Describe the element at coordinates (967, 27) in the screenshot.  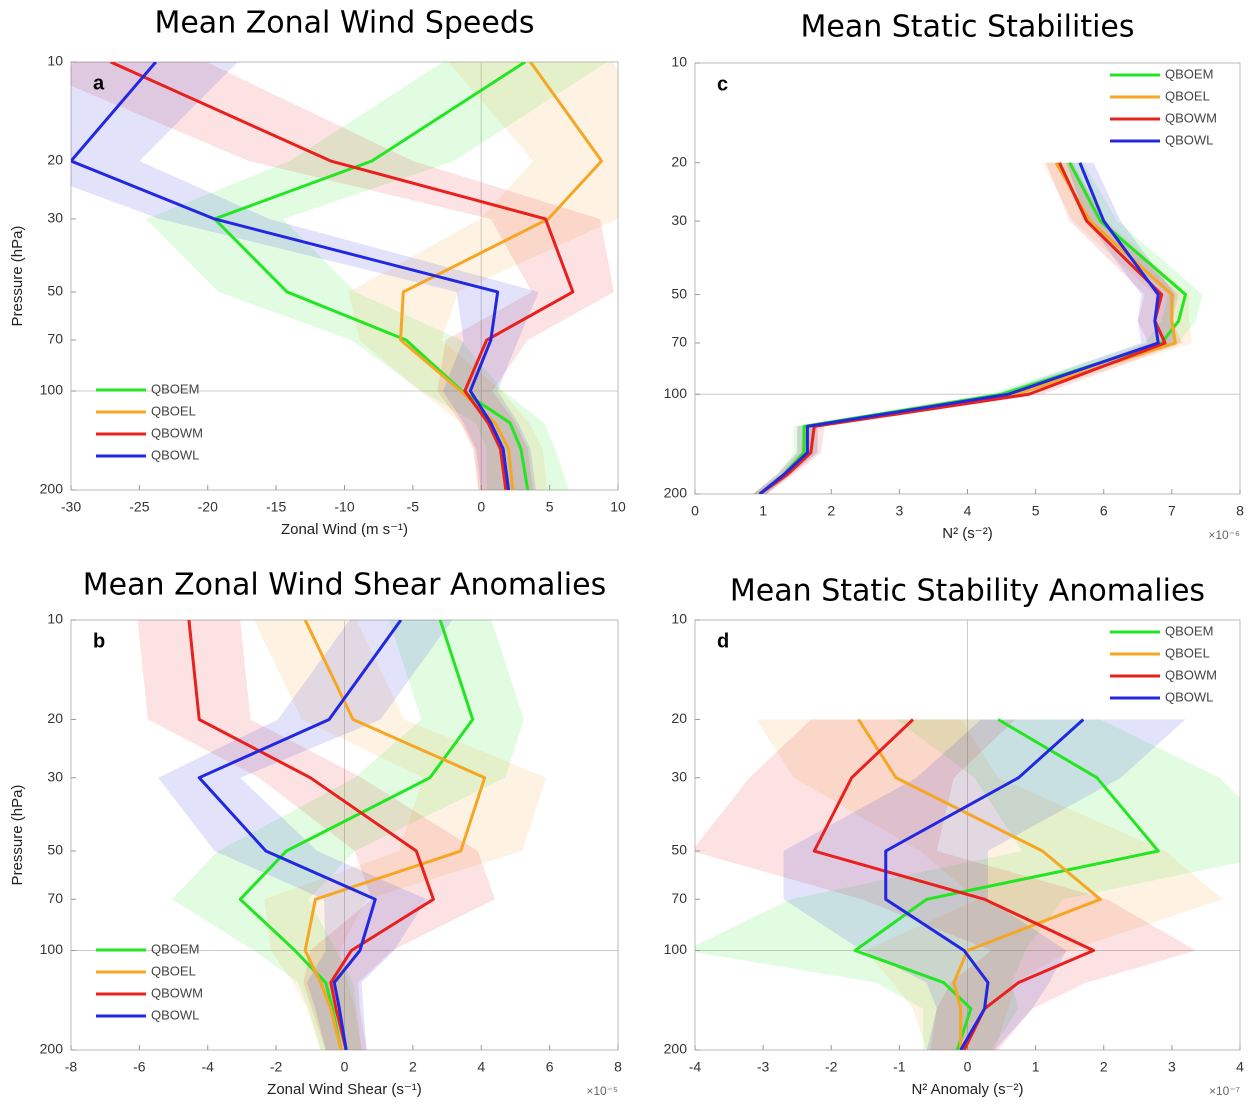
I see `chart-title: Mean Static Stabilities` at that location.